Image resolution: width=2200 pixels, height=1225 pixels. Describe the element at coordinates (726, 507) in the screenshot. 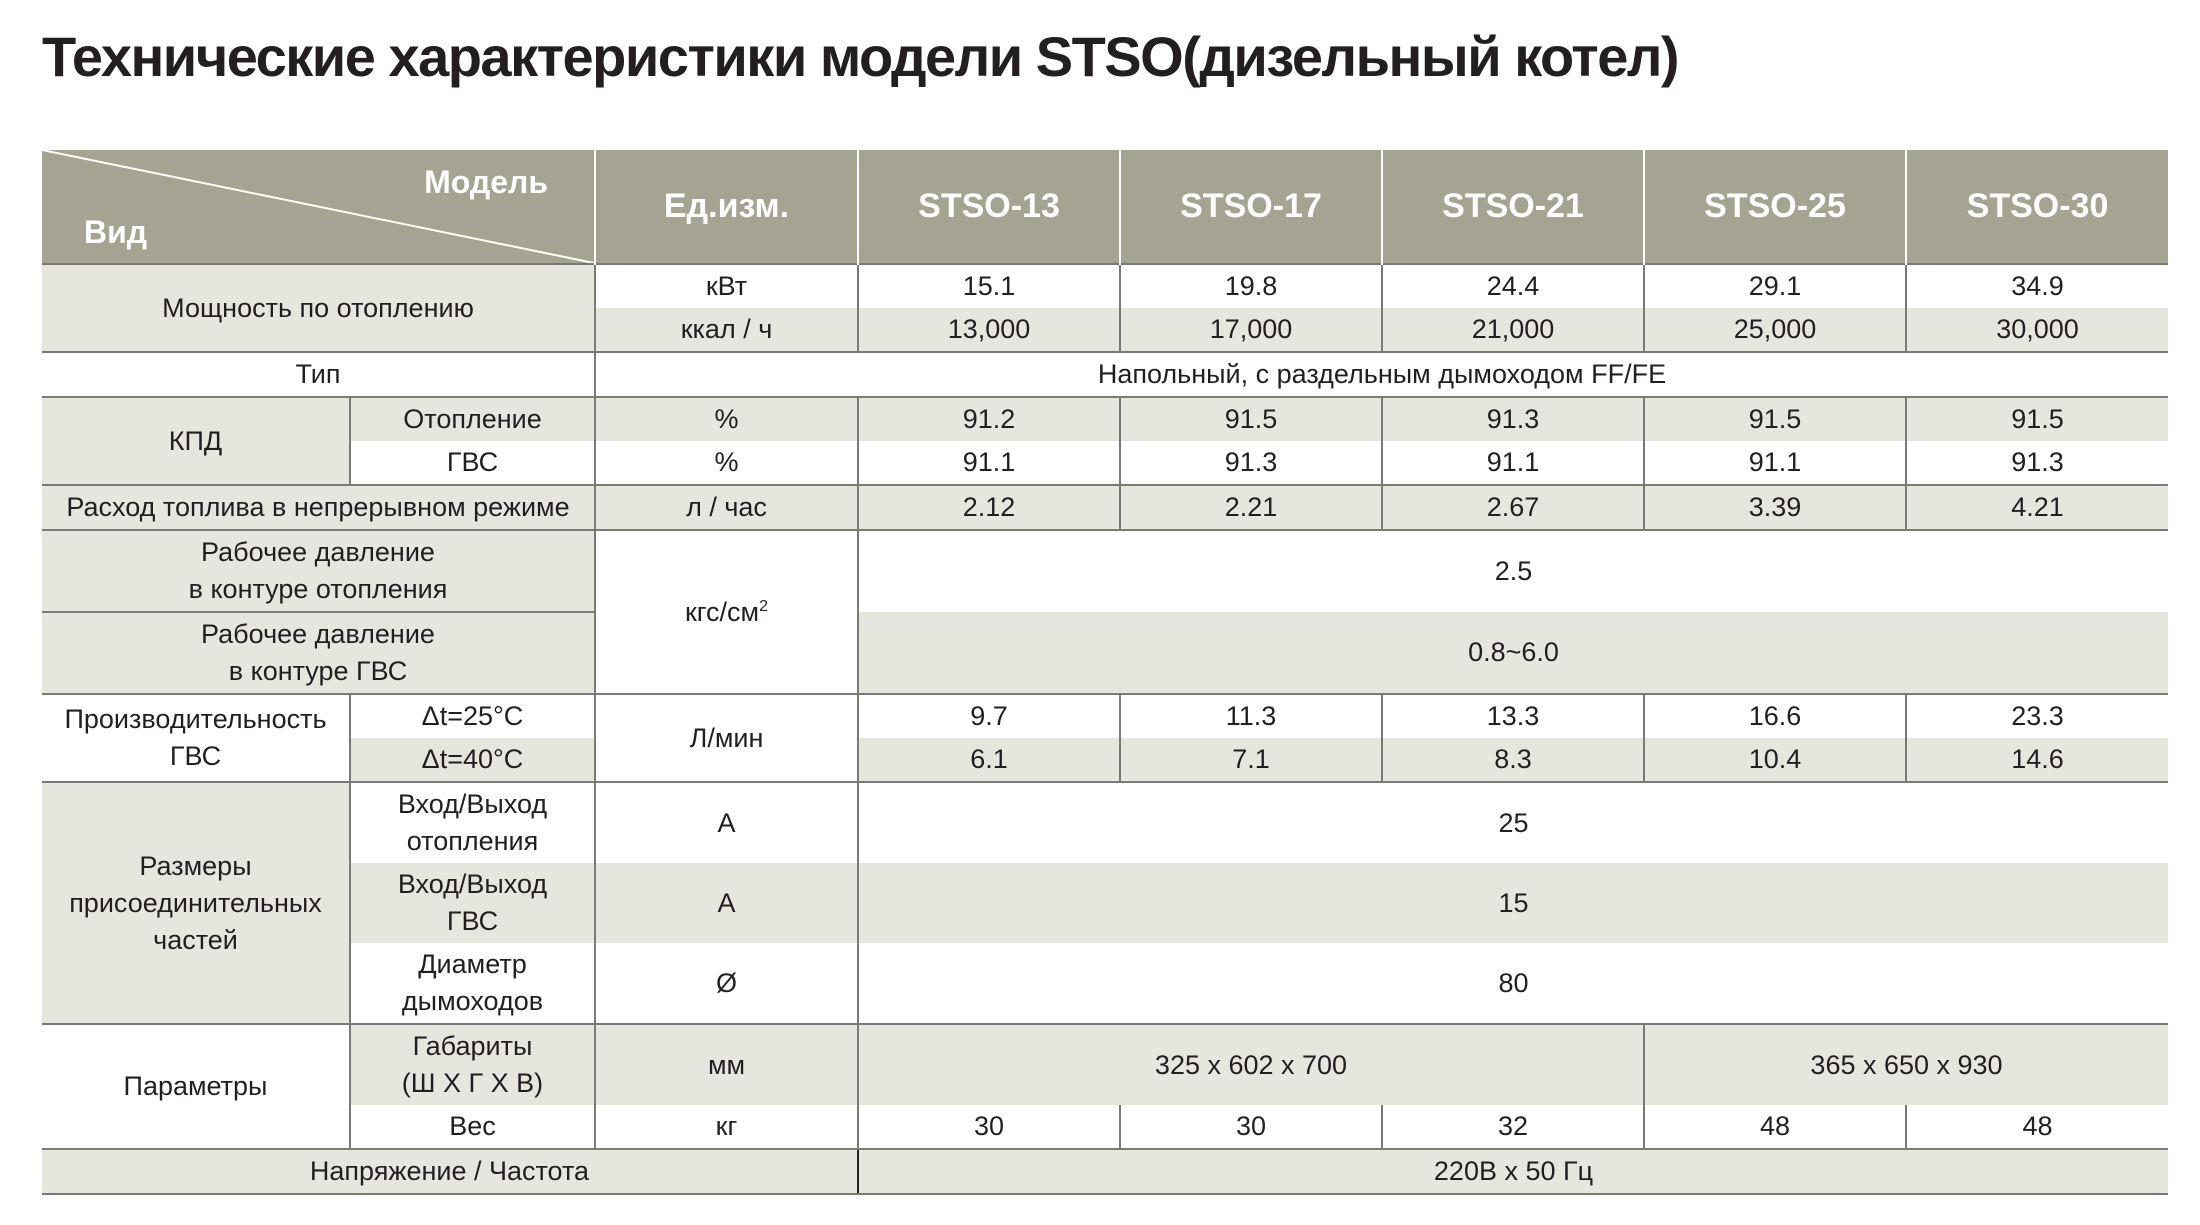

I see `unit-cell: л / час` at that location.